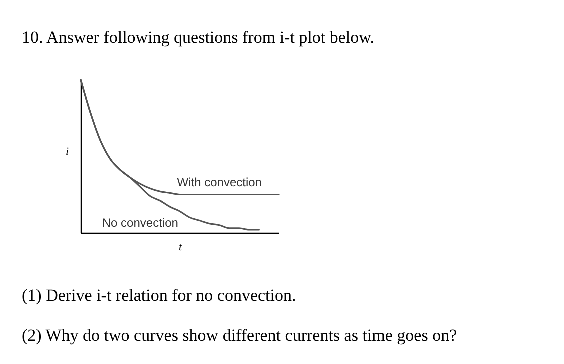 Image resolution: width=564 pixels, height=364 pixels. Describe the element at coordinates (159, 296) in the screenshot. I see `text: (1) Derive i-t relation for no convection.` at that location.